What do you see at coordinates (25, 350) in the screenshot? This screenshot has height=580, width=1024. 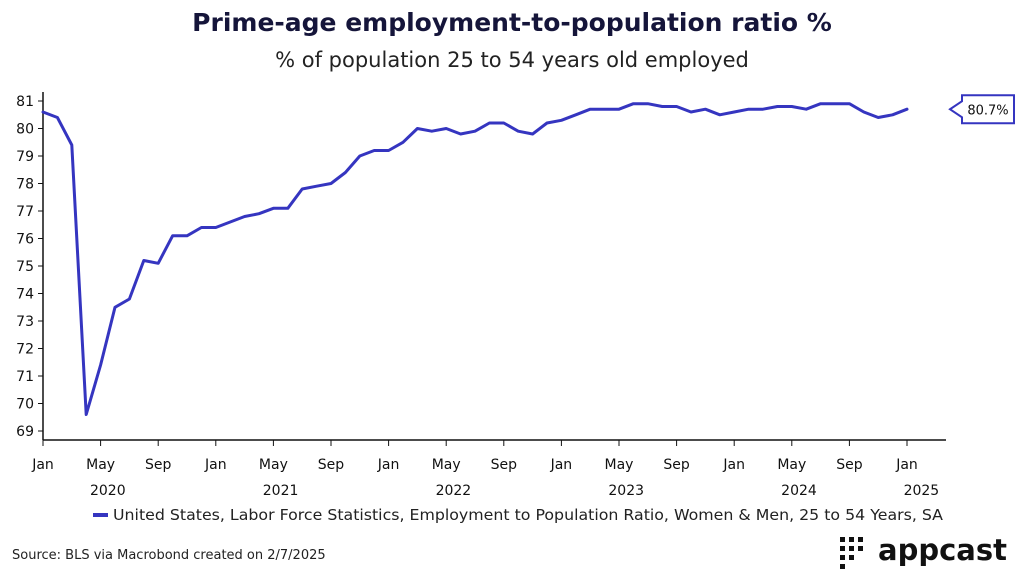 I see `y-tick-label: 72` at bounding box center [25, 350].